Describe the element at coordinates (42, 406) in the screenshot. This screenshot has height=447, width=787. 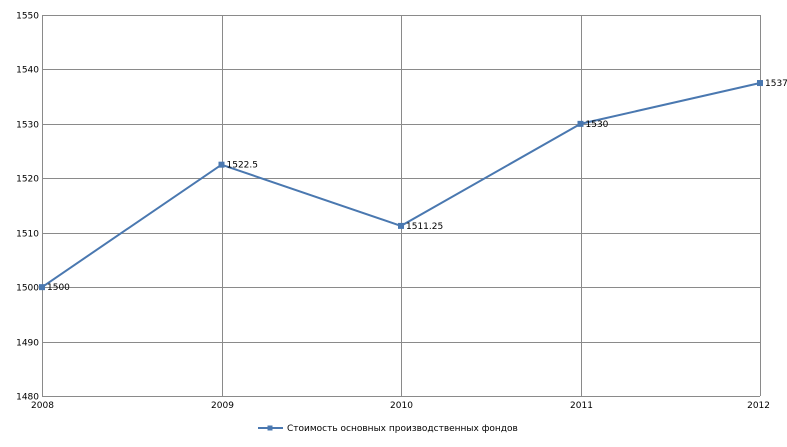
I see `x-tick-label: 2008` at that location.